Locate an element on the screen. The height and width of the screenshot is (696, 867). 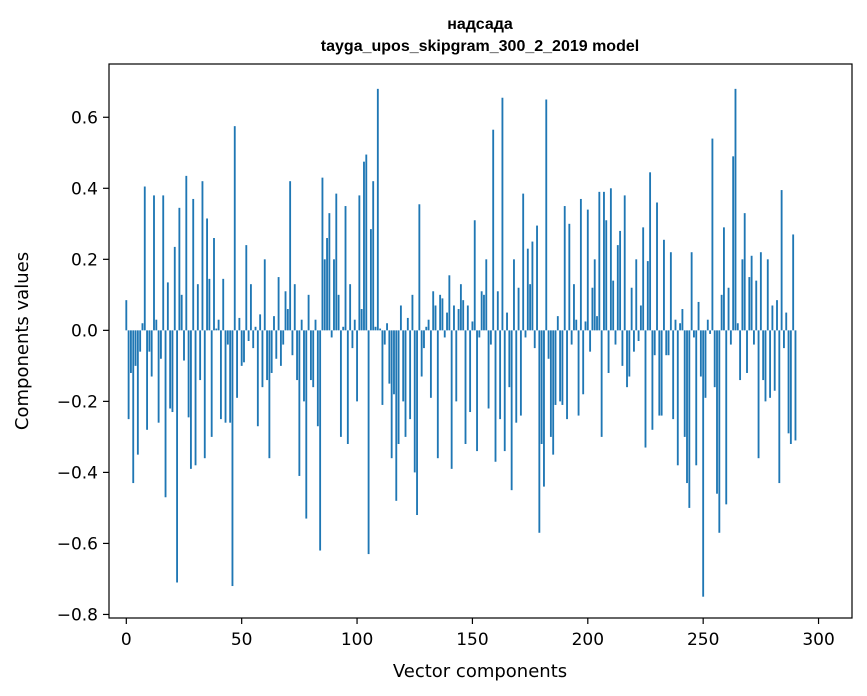
y-tick-label: −0.6 is located at coordinates (77, 544).